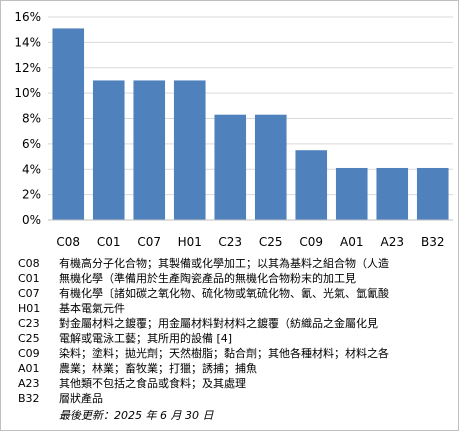  I want to click on legend-description: 其他類不包括之食品或食料；及其處理, so click(152, 383).